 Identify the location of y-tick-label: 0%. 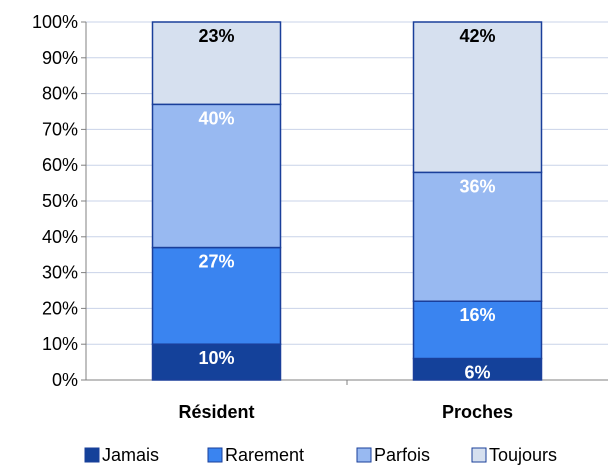
(65, 380).